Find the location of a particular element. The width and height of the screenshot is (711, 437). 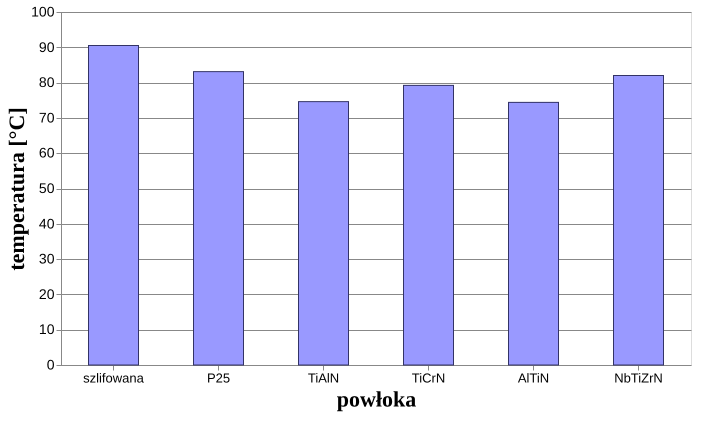

y-tick-label: 40 is located at coordinates (46, 223).